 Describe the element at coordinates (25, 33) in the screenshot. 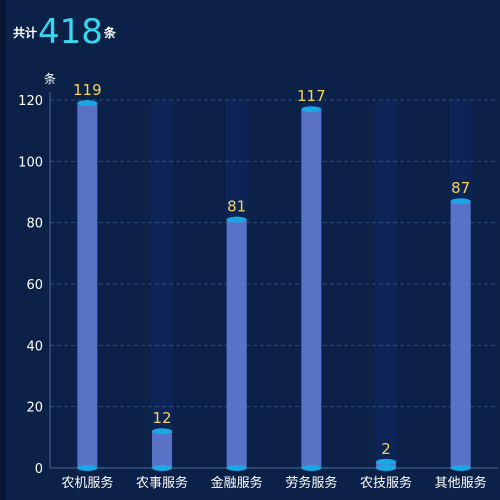

I see `total-prefix: 共计` at that location.